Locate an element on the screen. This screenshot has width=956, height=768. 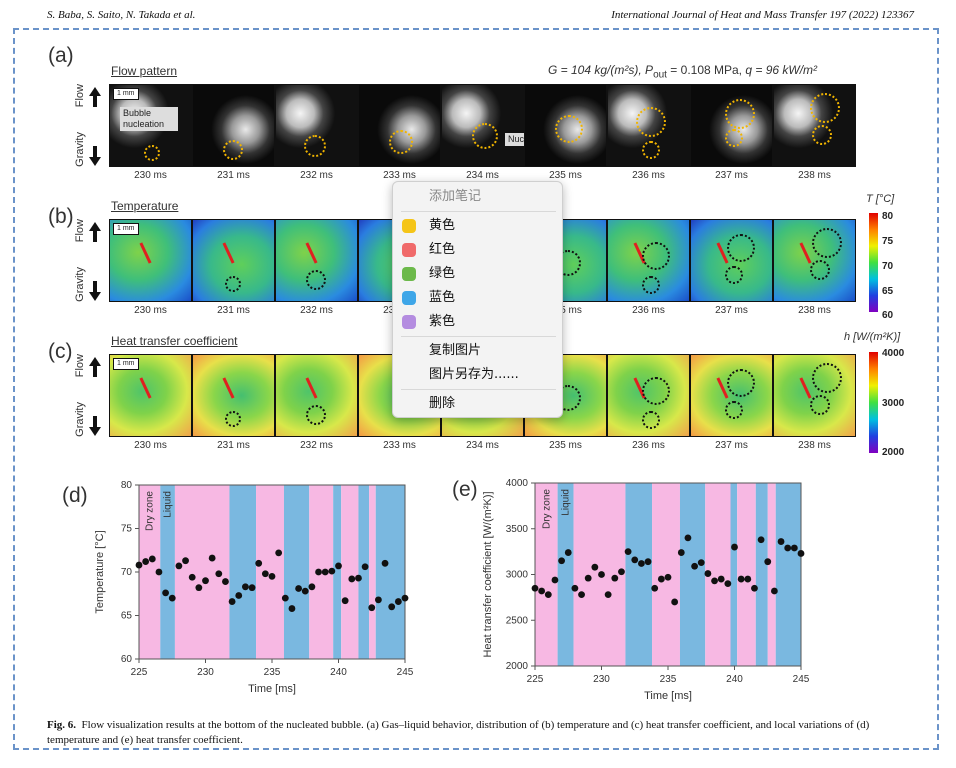
timestamp: 231 ms is located at coordinates (233, 445).